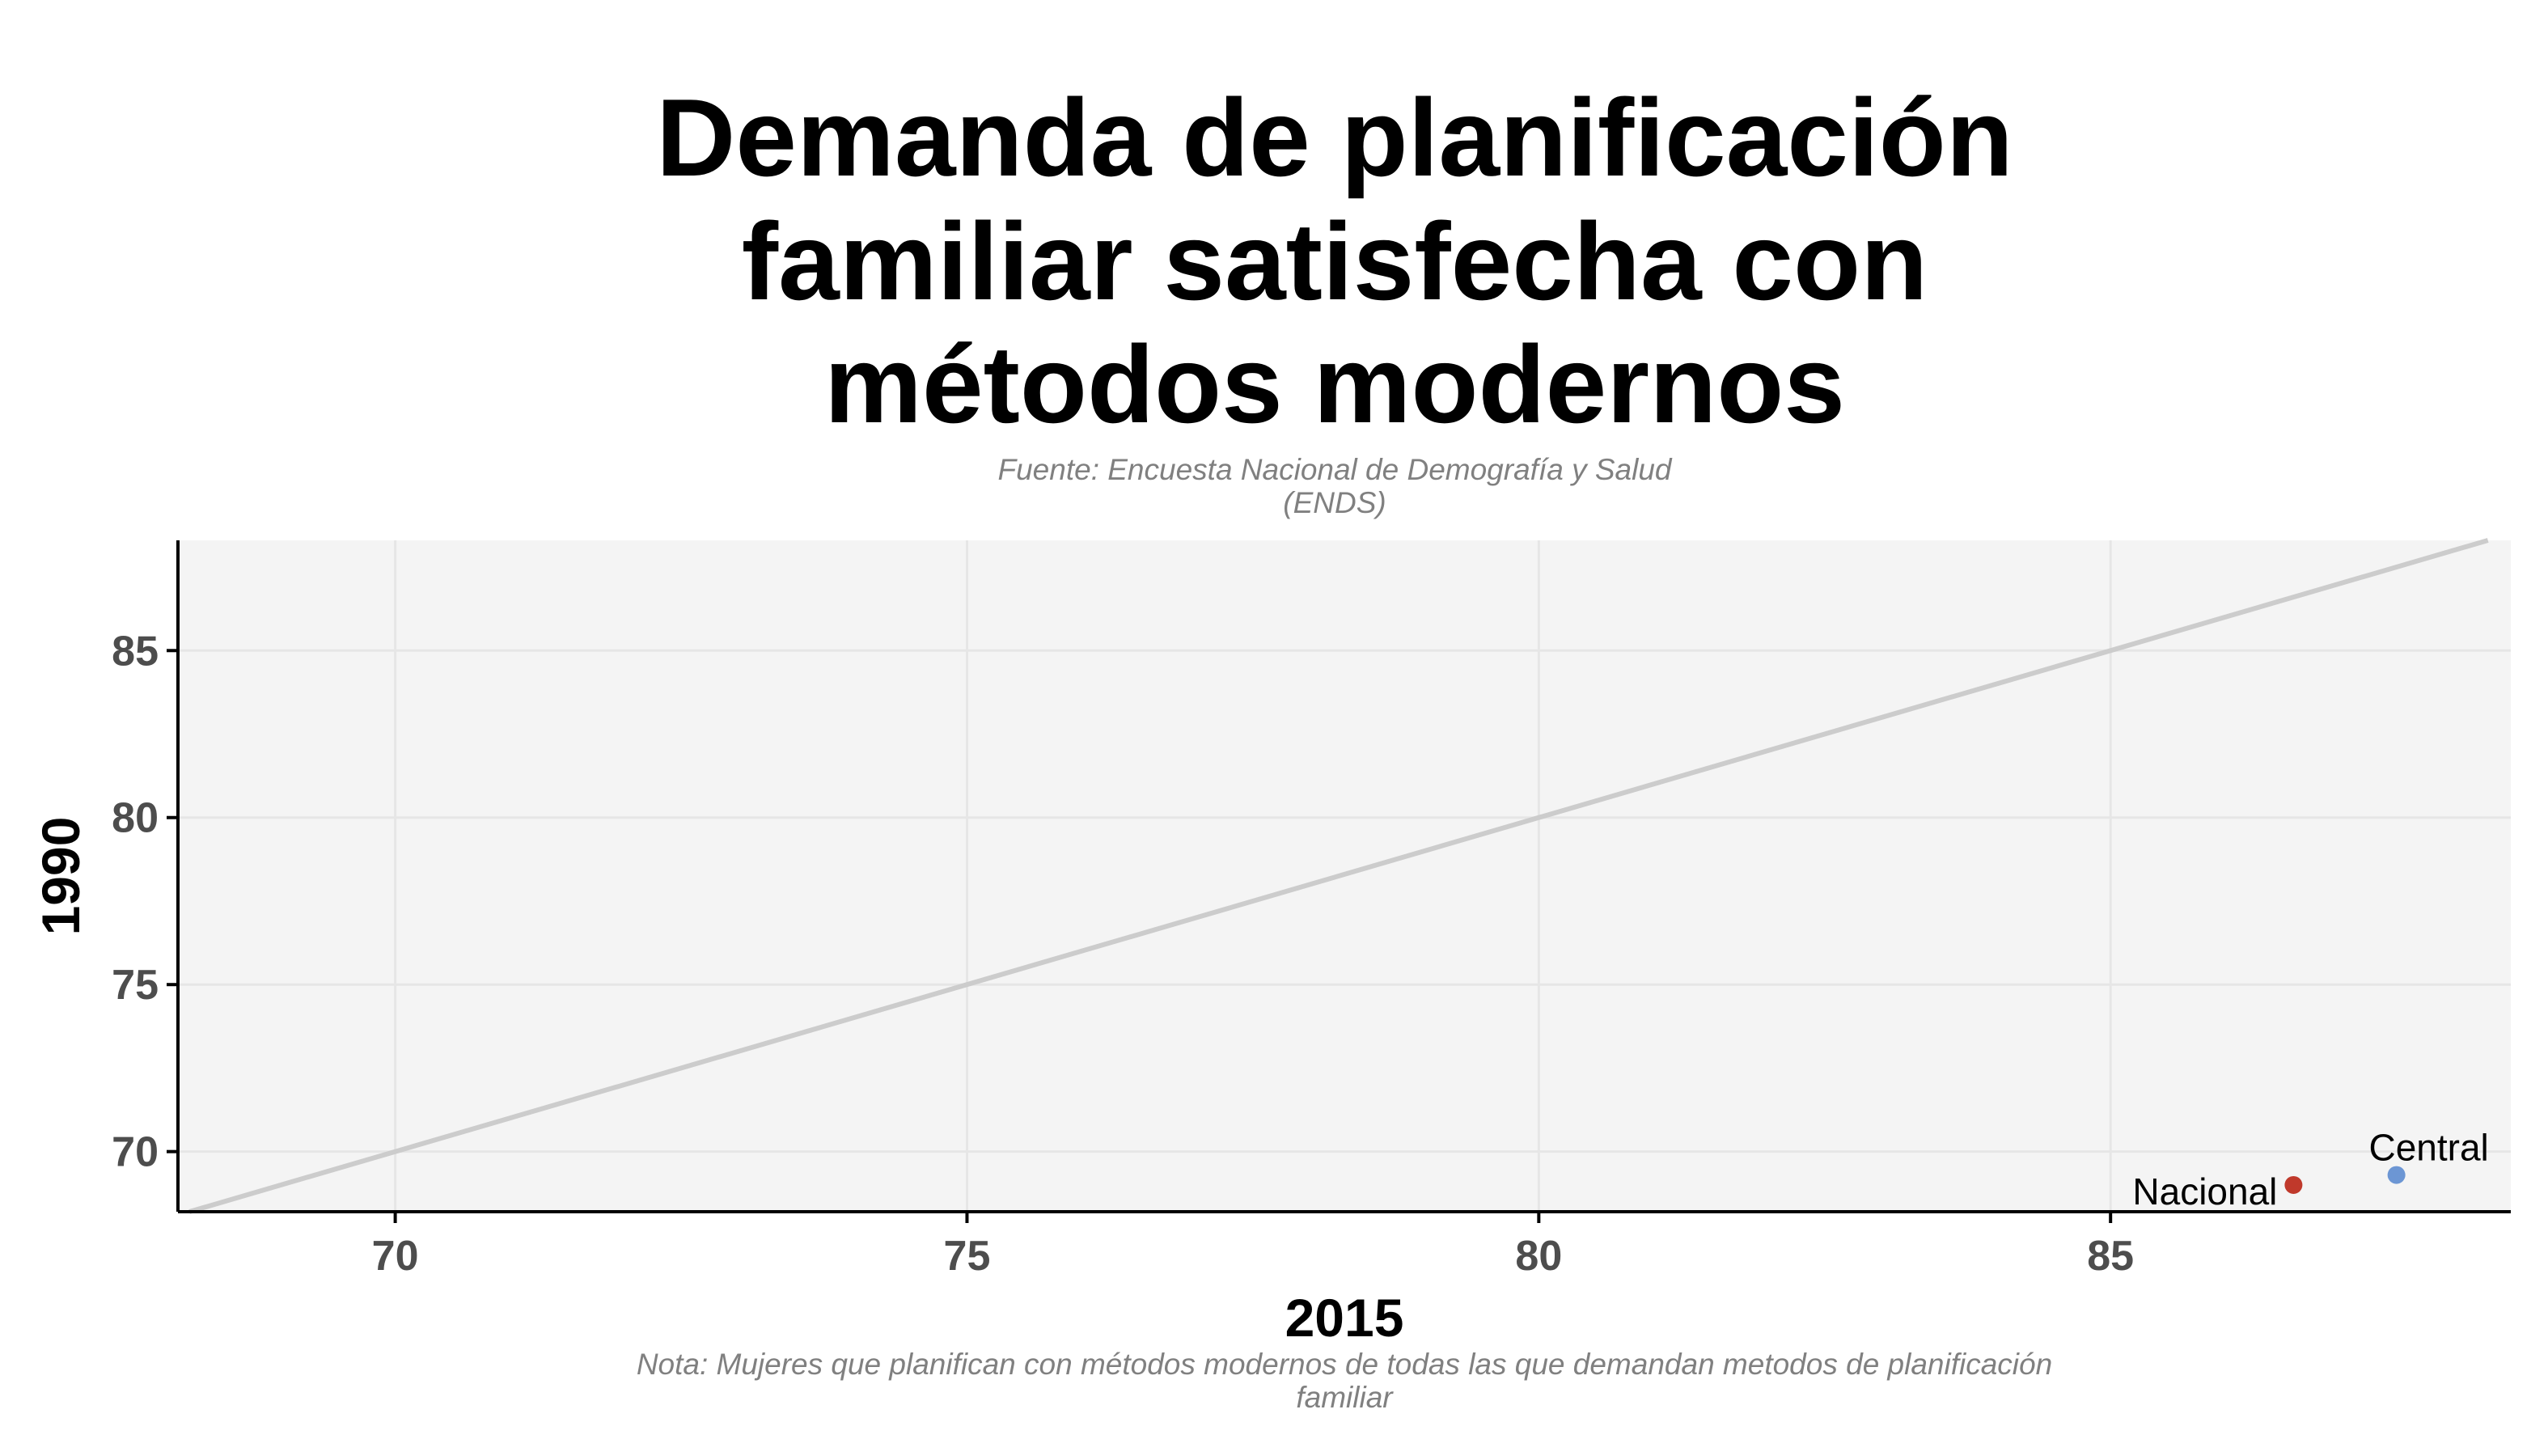 Image resolution: width=2548 pixels, height=1456 pixels. I want to click on y-tick-label-2: 80, so click(135, 818).